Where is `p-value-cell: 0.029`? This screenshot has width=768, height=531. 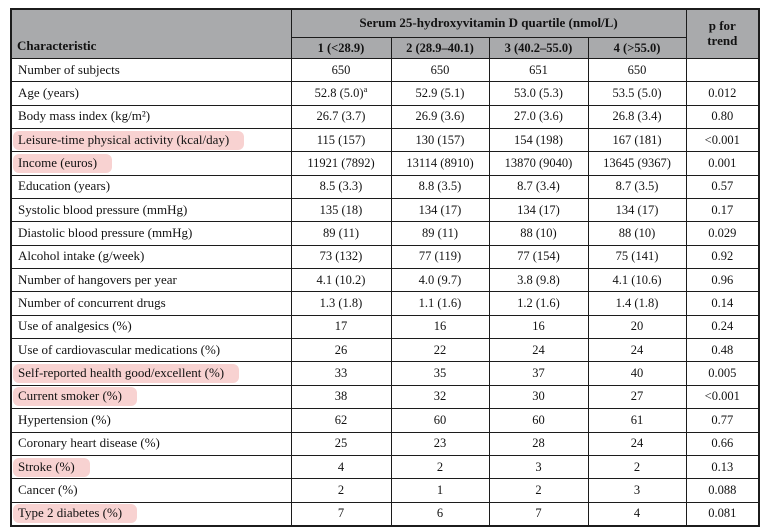 p-value-cell: 0.029 is located at coordinates (722, 233).